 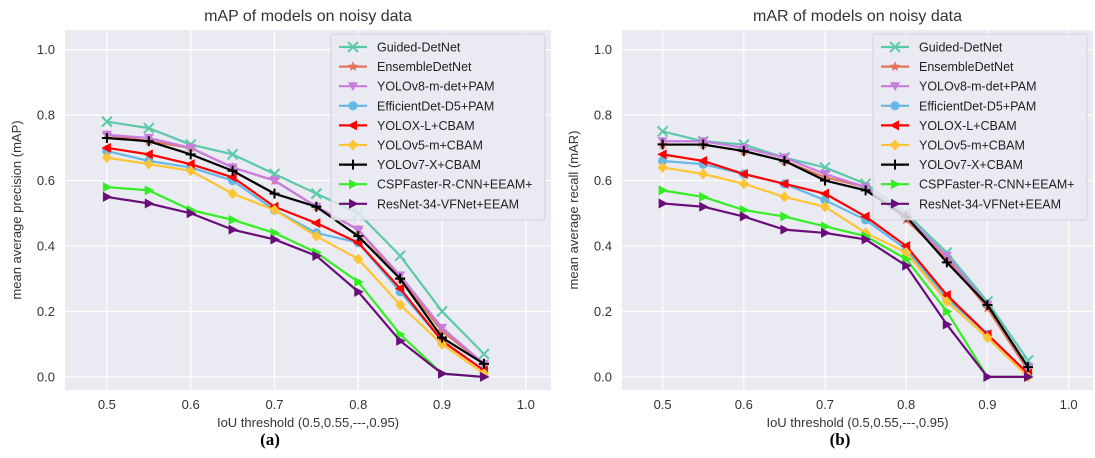 What do you see at coordinates (295, 282) in the screenshot?
I see `map-series-line` at bounding box center [295, 282].